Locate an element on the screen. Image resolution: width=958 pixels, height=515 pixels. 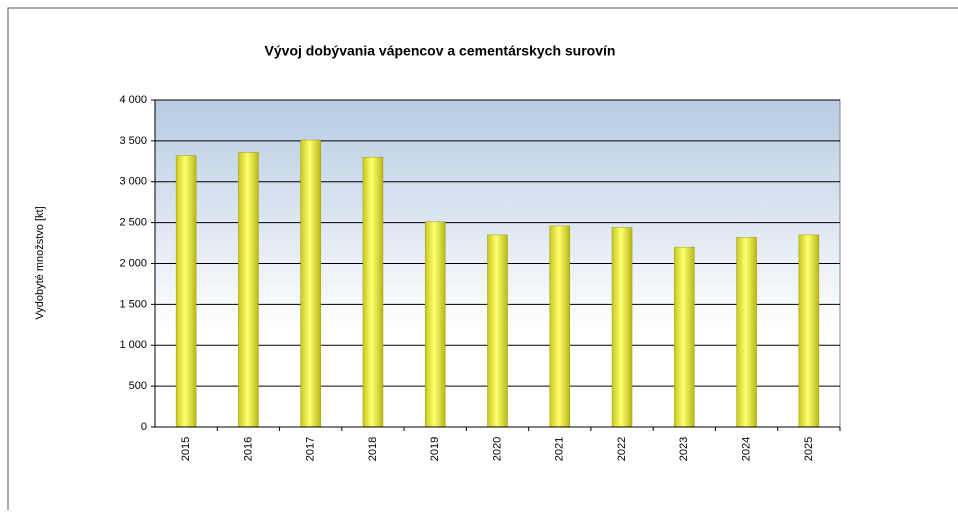
y-tick-label: 1 500 is located at coordinates (133, 304).